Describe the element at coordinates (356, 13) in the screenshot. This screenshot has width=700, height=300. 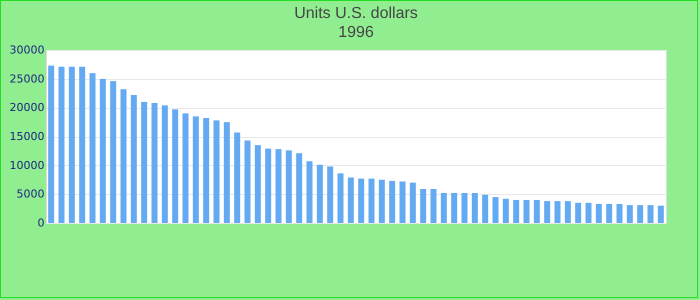
I see `chart-title: Units U.S. dollars` at that location.